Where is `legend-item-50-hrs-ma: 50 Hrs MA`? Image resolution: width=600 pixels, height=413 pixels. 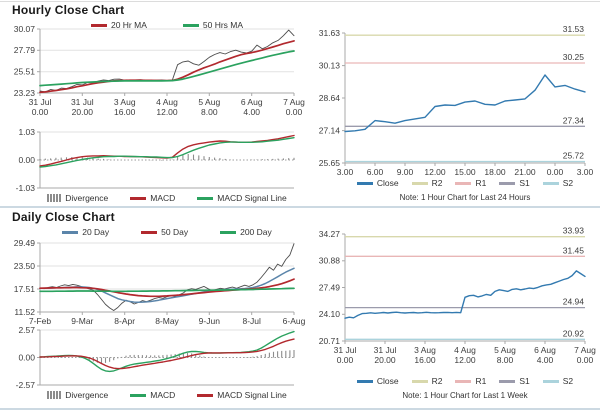 legend-item-50-hrs-ma: 50 Hrs MA is located at coordinates (212, 25).